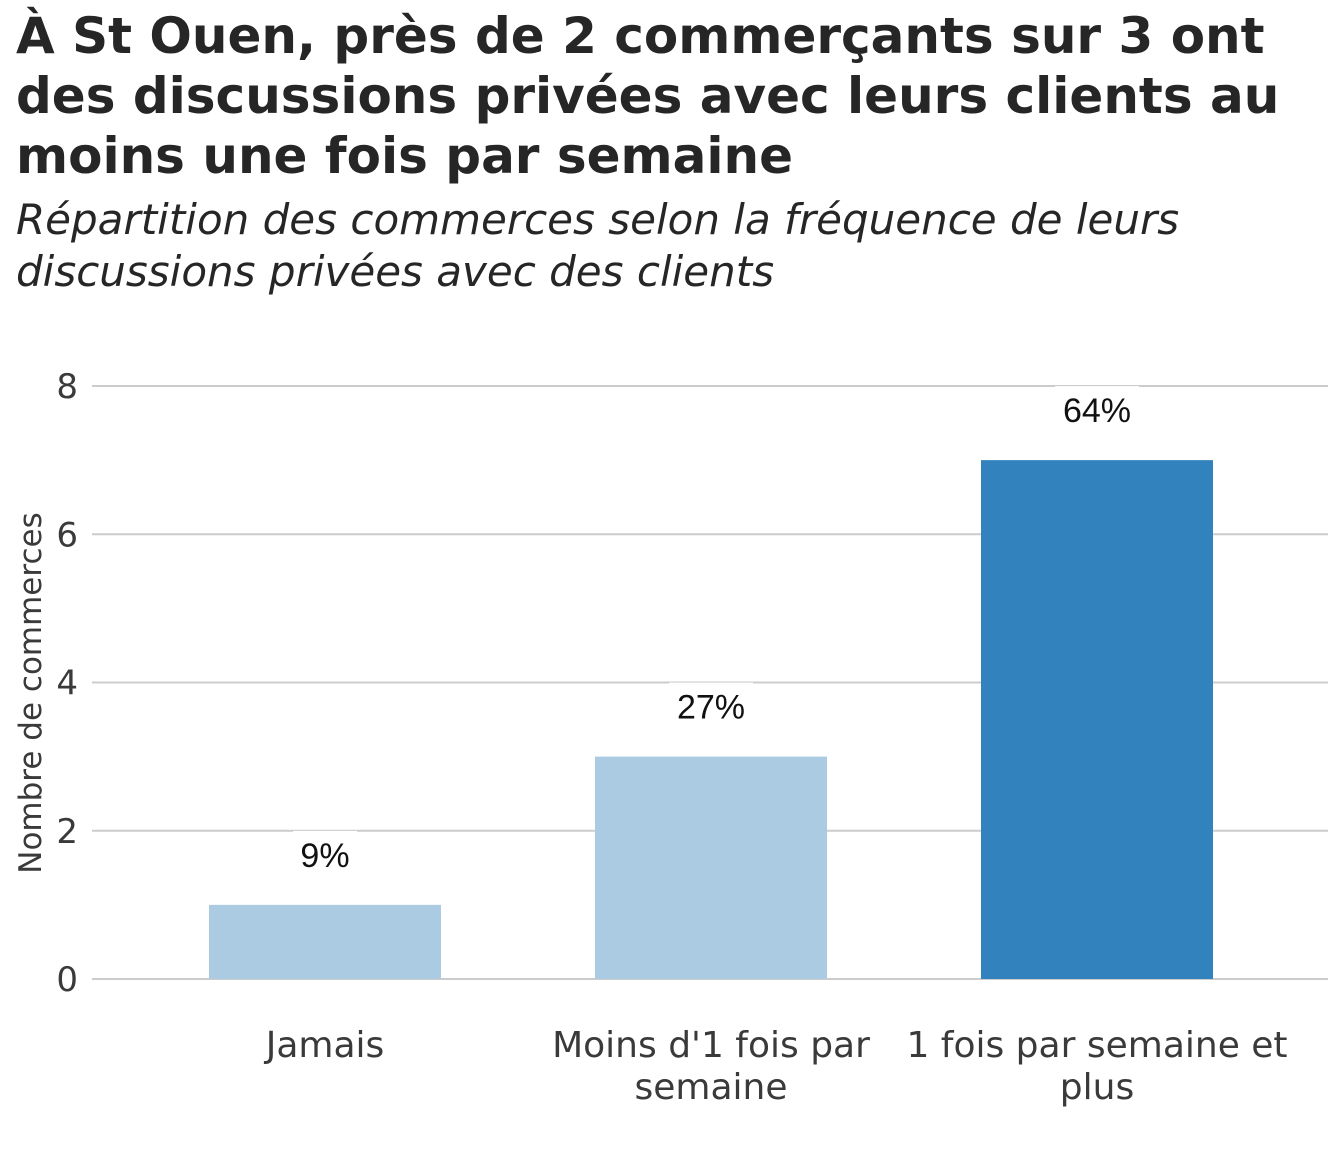  Describe the element at coordinates (1097, 1087) in the screenshot. I see `x-category-label: plus` at that location.